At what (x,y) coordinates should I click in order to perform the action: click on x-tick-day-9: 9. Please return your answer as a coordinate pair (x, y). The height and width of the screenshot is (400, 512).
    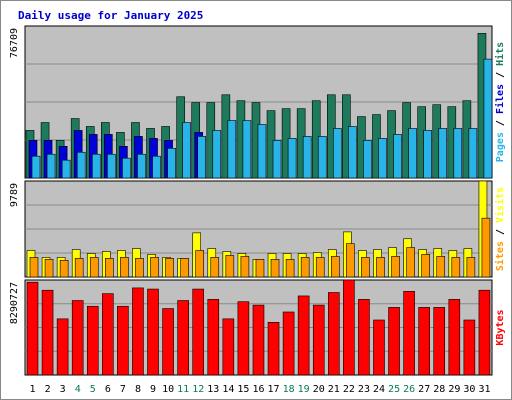
    Looking at the image, I should click on (153, 389).